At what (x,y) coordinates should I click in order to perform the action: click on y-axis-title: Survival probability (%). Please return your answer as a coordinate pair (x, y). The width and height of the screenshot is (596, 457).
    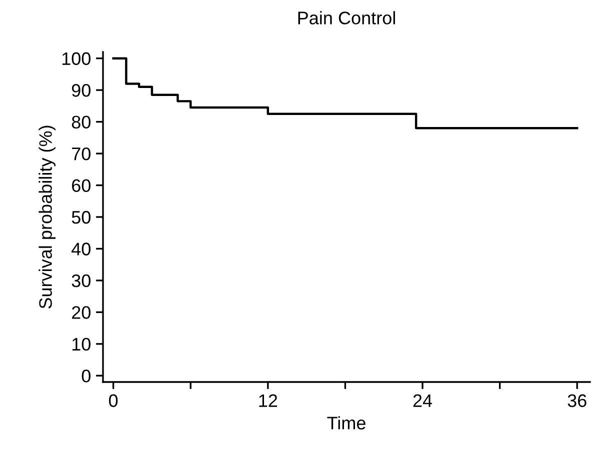
    Looking at the image, I should click on (47, 217).